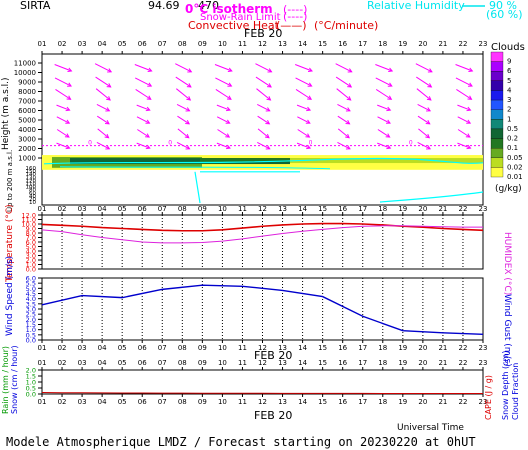  I want to click on cloud-legend-level: 5, so click(509, 81).